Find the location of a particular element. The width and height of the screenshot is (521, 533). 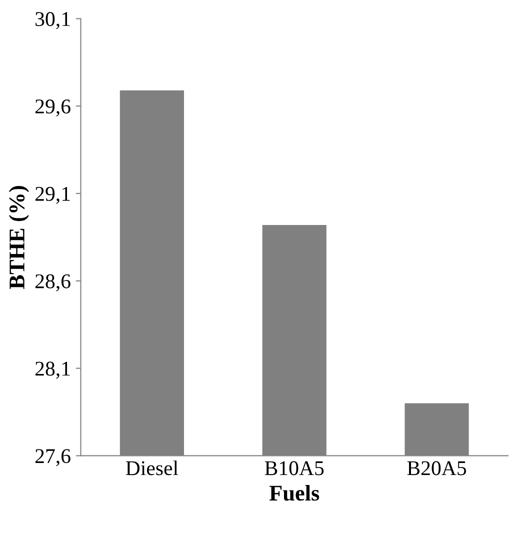

y-tick-label: 28,1 is located at coordinates (52, 370).